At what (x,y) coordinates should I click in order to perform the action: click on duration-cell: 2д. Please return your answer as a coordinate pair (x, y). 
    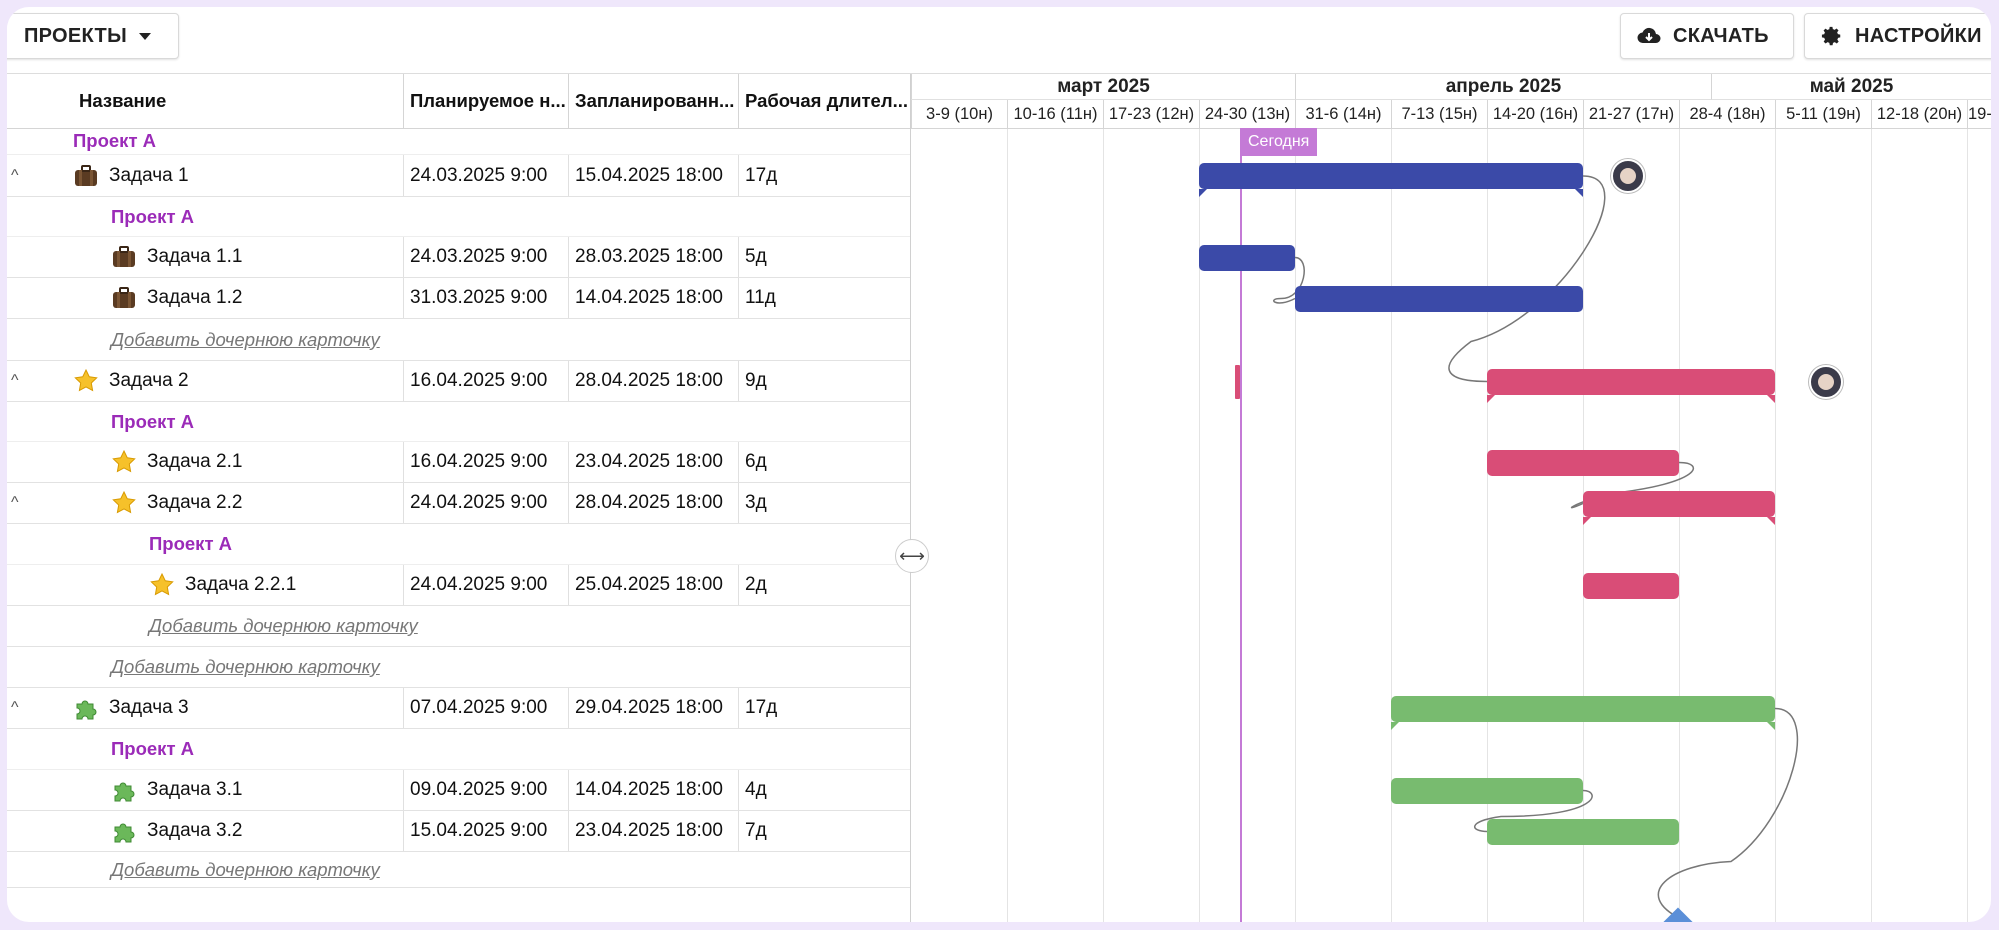
    Looking at the image, I should click on (824, 585).